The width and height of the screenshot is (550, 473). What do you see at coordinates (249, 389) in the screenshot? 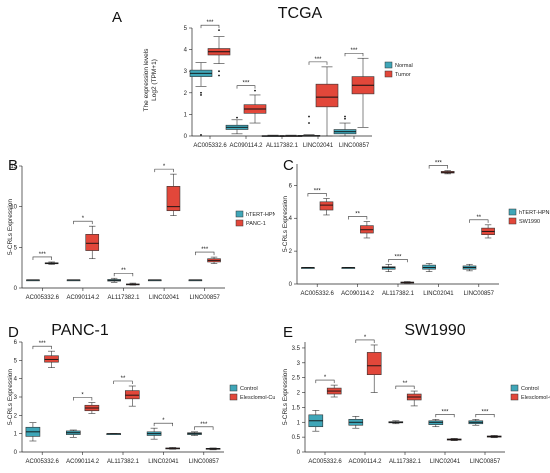
I see `legend-label: Control` at bounding box center [249, 389].